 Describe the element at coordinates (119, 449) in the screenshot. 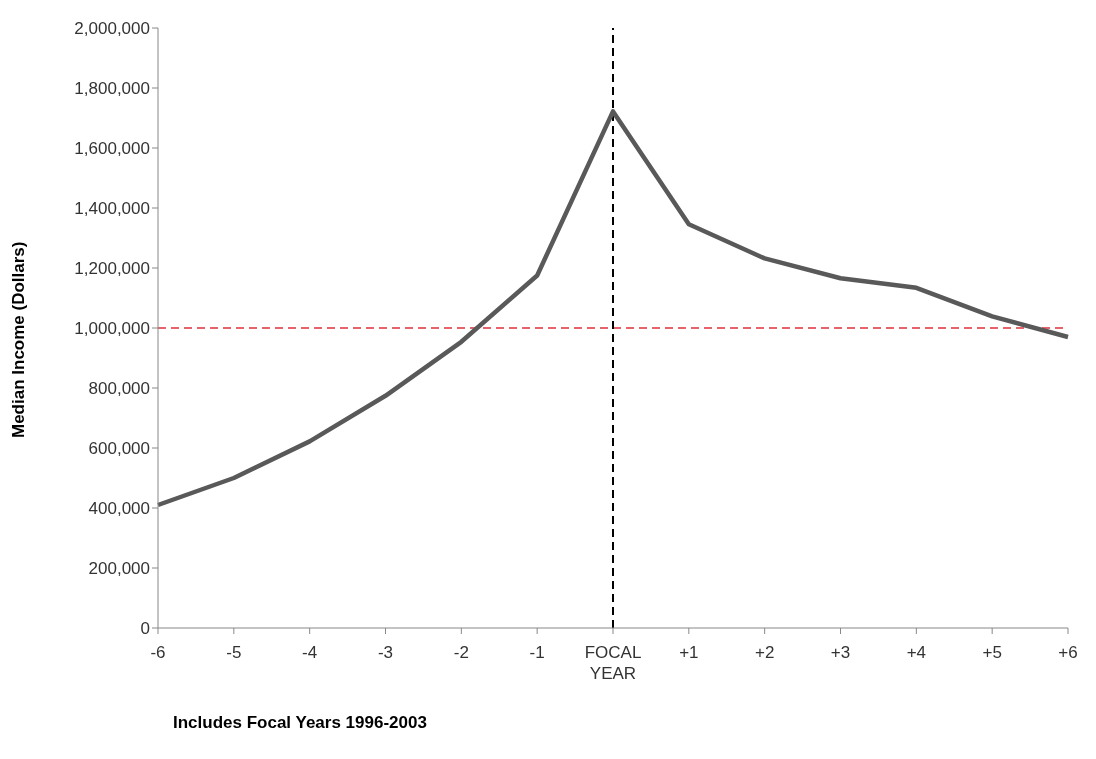

I see `y-tick-label: 600,000` at that location.